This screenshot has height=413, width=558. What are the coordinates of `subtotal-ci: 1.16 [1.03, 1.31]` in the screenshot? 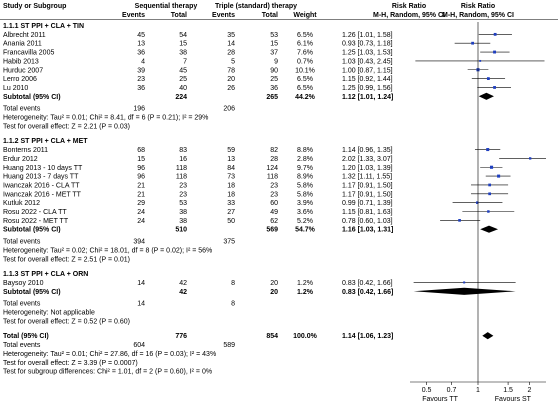 It's located at (367, 230).